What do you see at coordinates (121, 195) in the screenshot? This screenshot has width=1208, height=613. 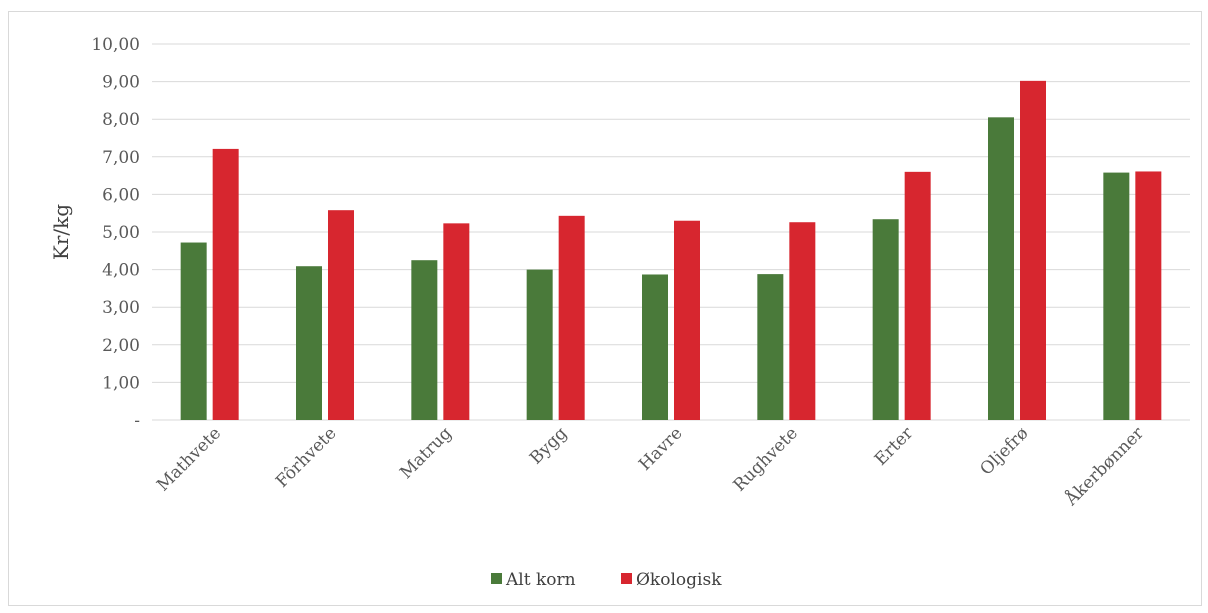 I see `y-tick-label: 6,00` at bounding box center [121, 195].